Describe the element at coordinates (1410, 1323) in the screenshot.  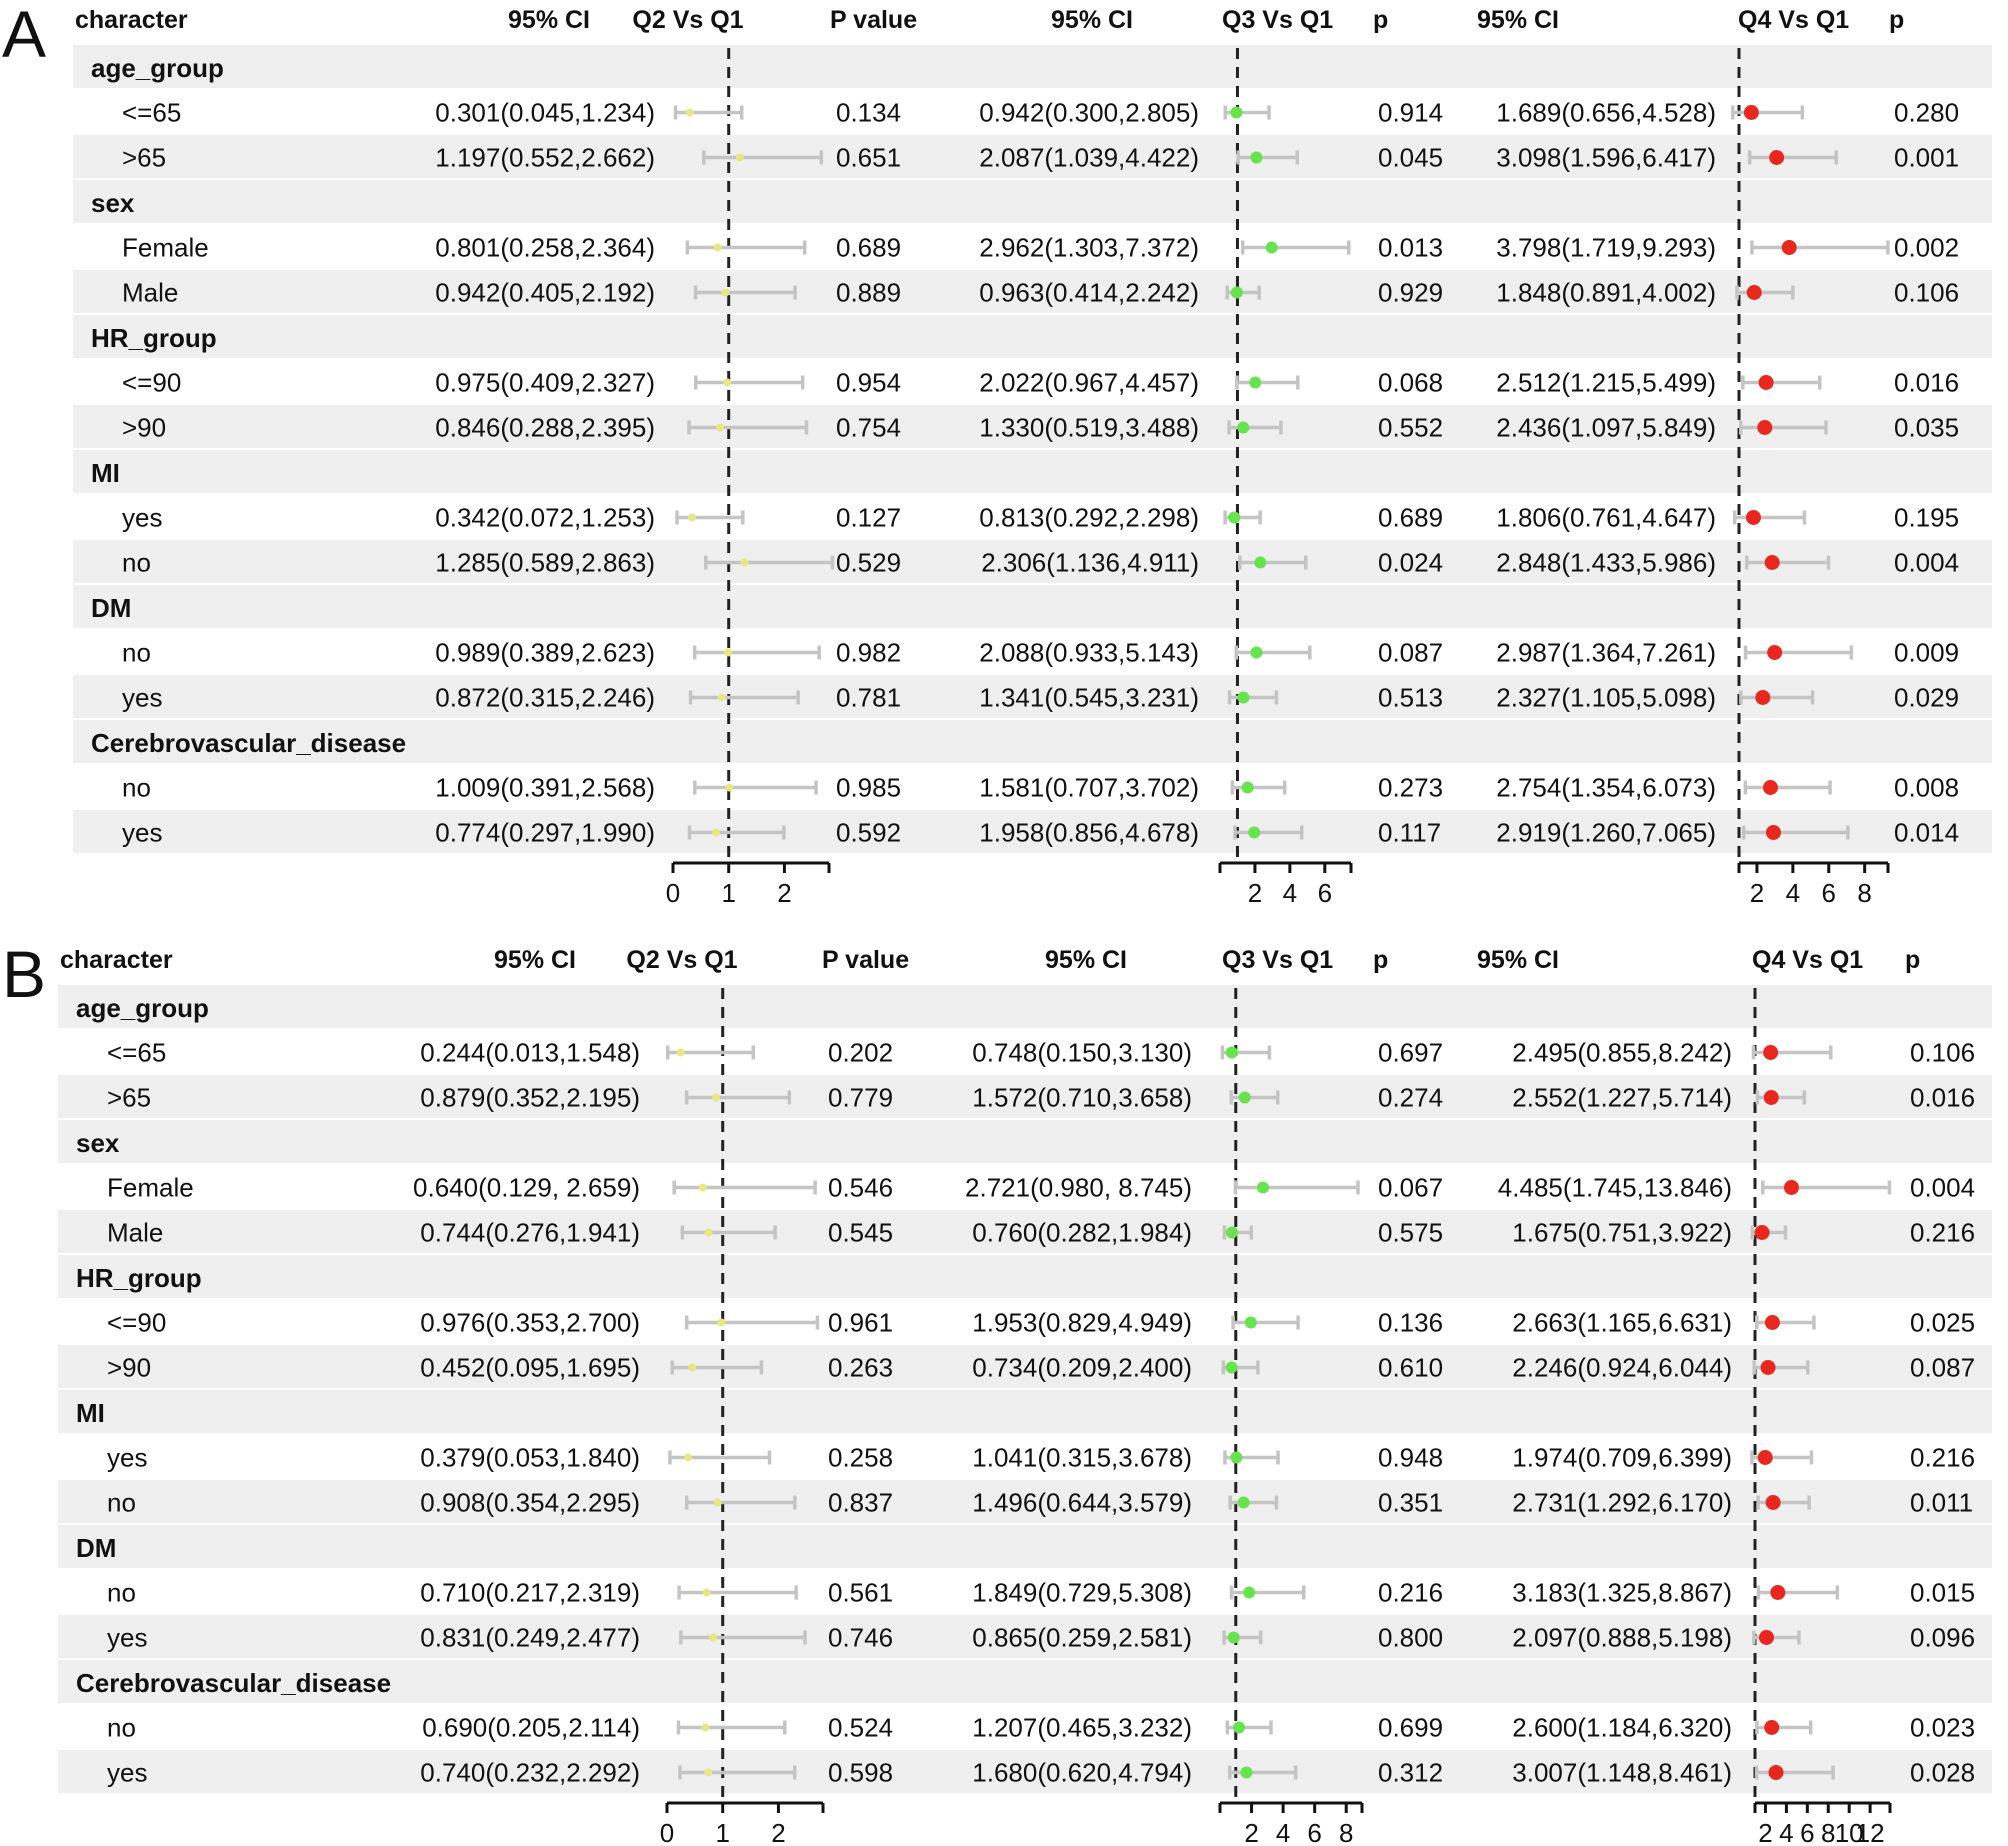
I see `q3-p-value: 0.136` at that location.